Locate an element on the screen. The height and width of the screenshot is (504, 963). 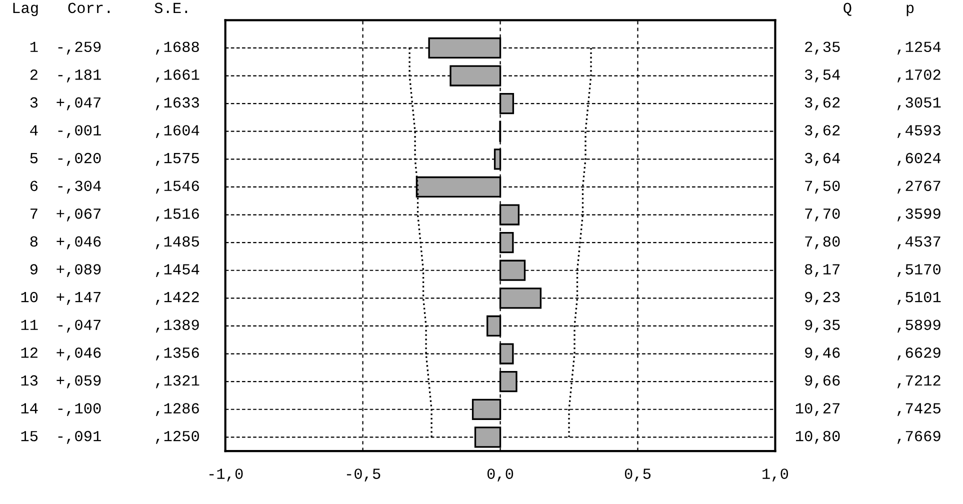
text: -,091 is located at coordinates (79, 437).